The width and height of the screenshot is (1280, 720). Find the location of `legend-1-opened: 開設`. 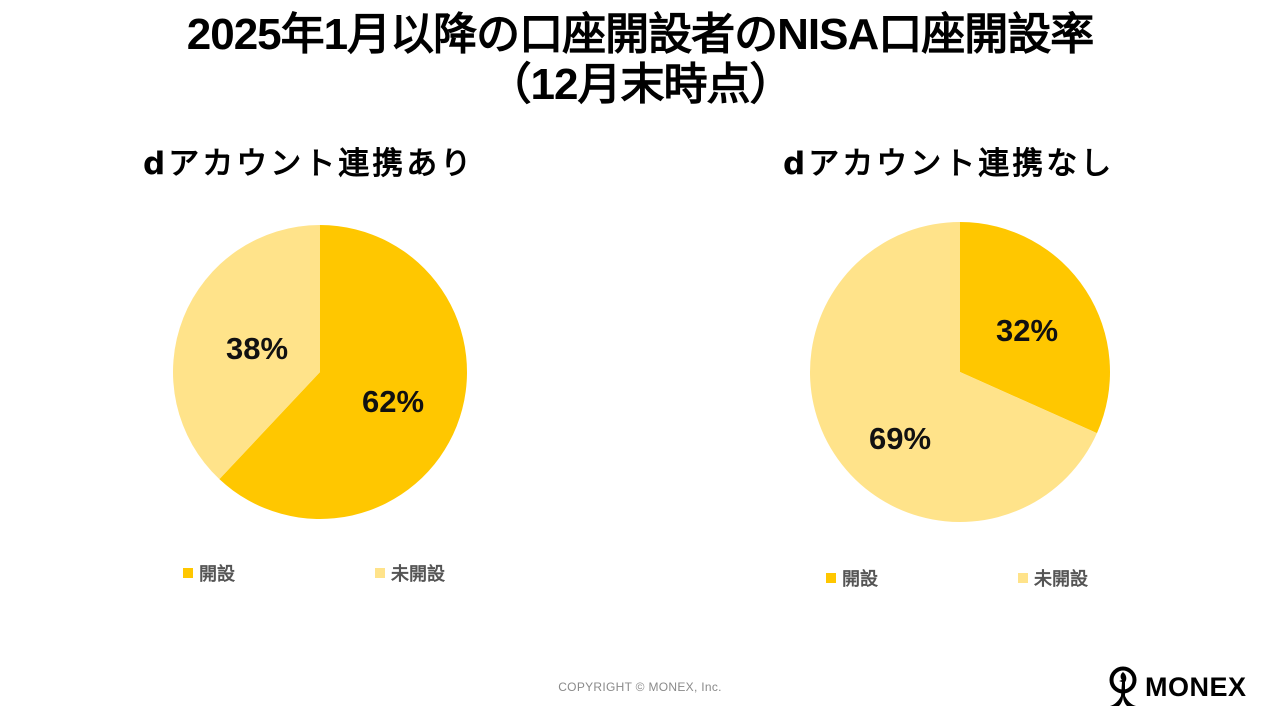

legend-1-opened: 開設 is located at coordinates (209, 573).